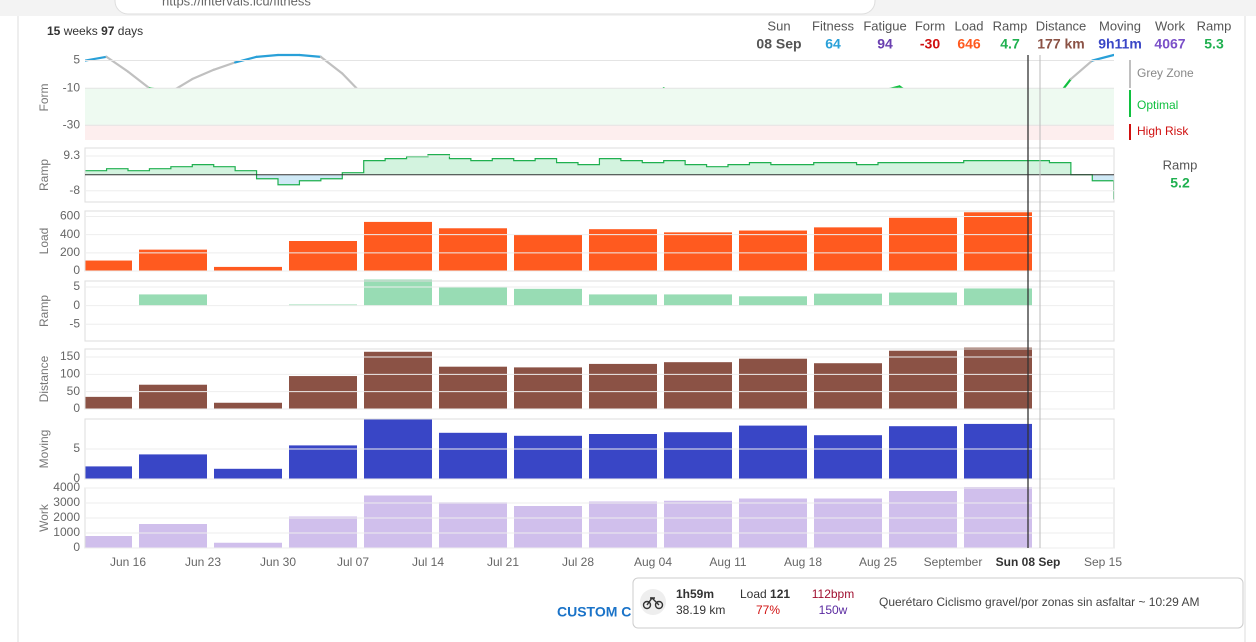  Describe the element at coordinates (74, 391) in the screenshot. I see `y-tick-label: 50` at that location.